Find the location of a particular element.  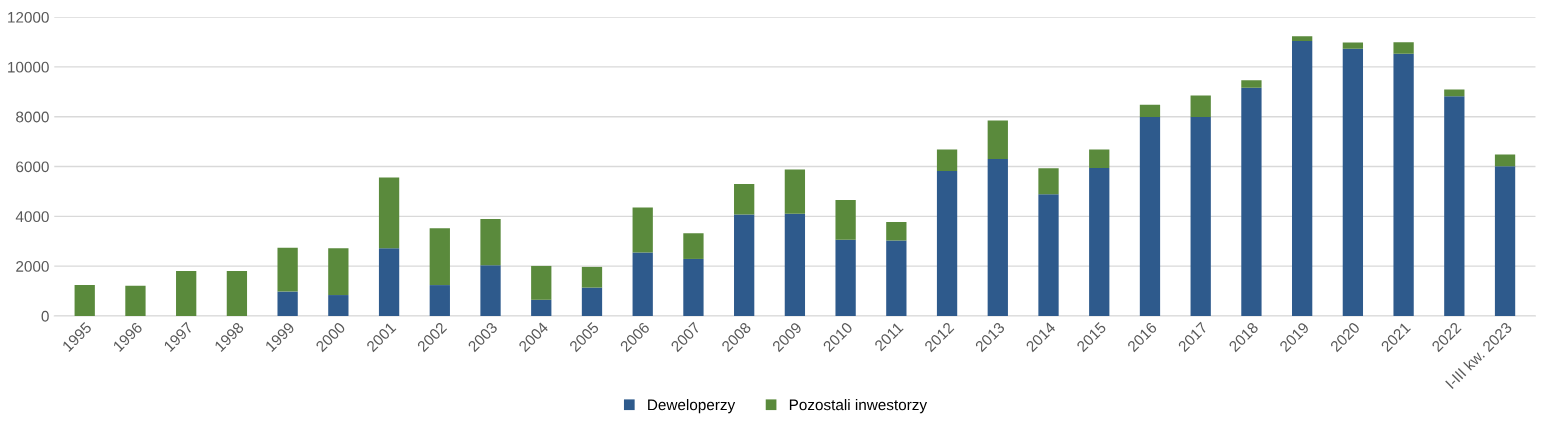

y-tick-label: 4000 is located at coordinates (32, 217).